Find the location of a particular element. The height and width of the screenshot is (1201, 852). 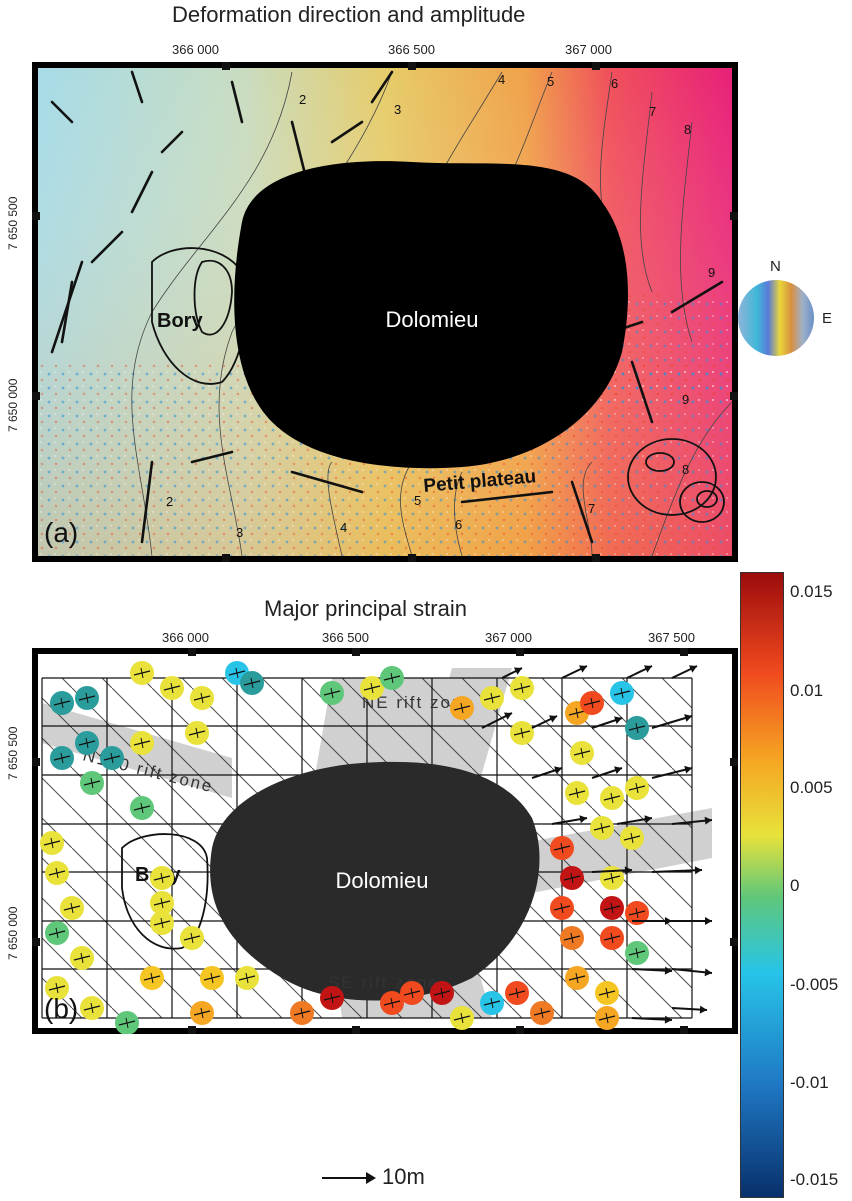

compass-east-label: E is located at coordinates (827, 318).